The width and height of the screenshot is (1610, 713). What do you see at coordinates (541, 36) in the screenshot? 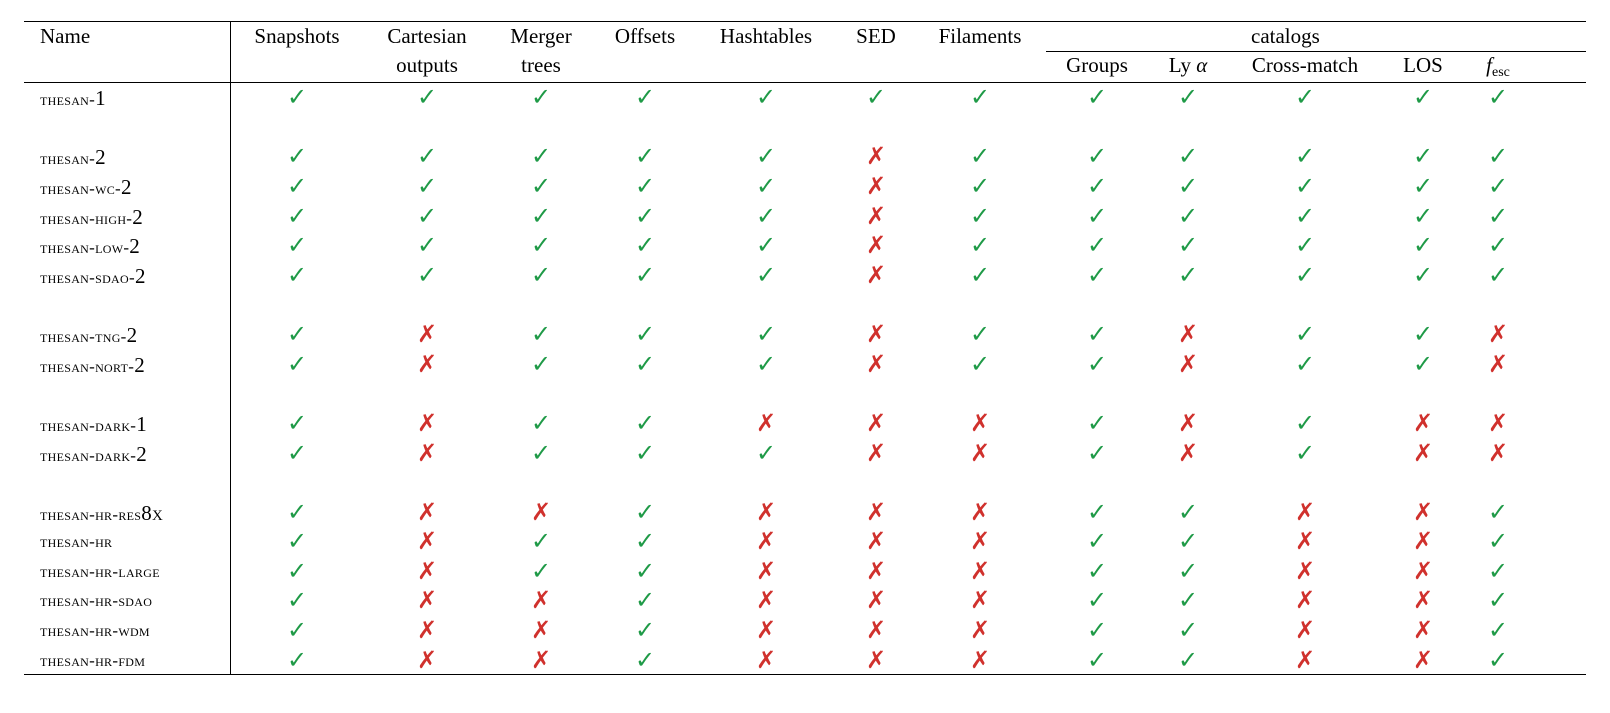
I see `col-header-merger: Merger` at bounding box center [541, 36].